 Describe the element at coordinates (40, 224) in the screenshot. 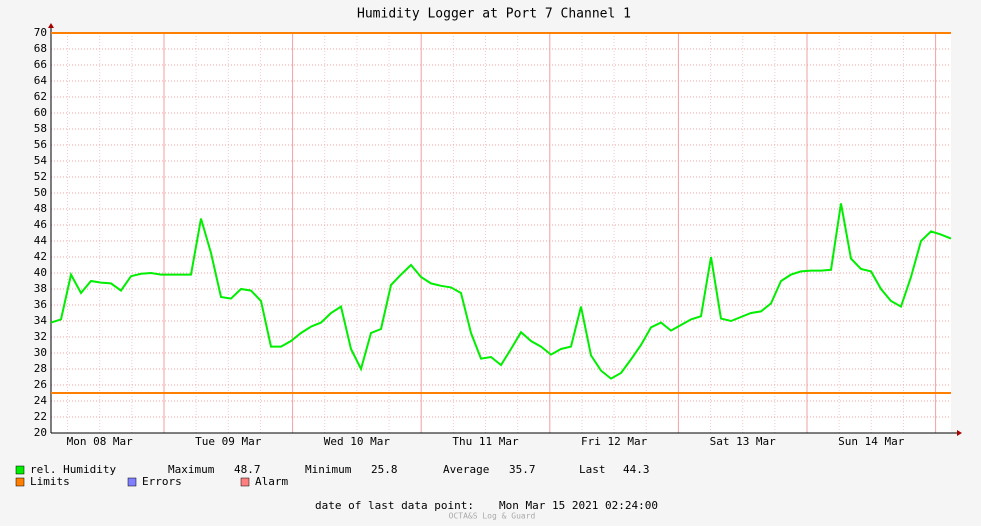

I see `y-tick-label: 46` at that location.